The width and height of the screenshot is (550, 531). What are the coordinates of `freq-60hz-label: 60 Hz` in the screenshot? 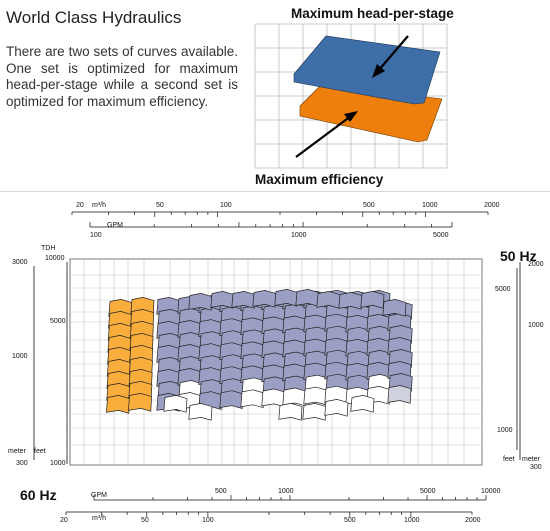 It's located at (38, 495).